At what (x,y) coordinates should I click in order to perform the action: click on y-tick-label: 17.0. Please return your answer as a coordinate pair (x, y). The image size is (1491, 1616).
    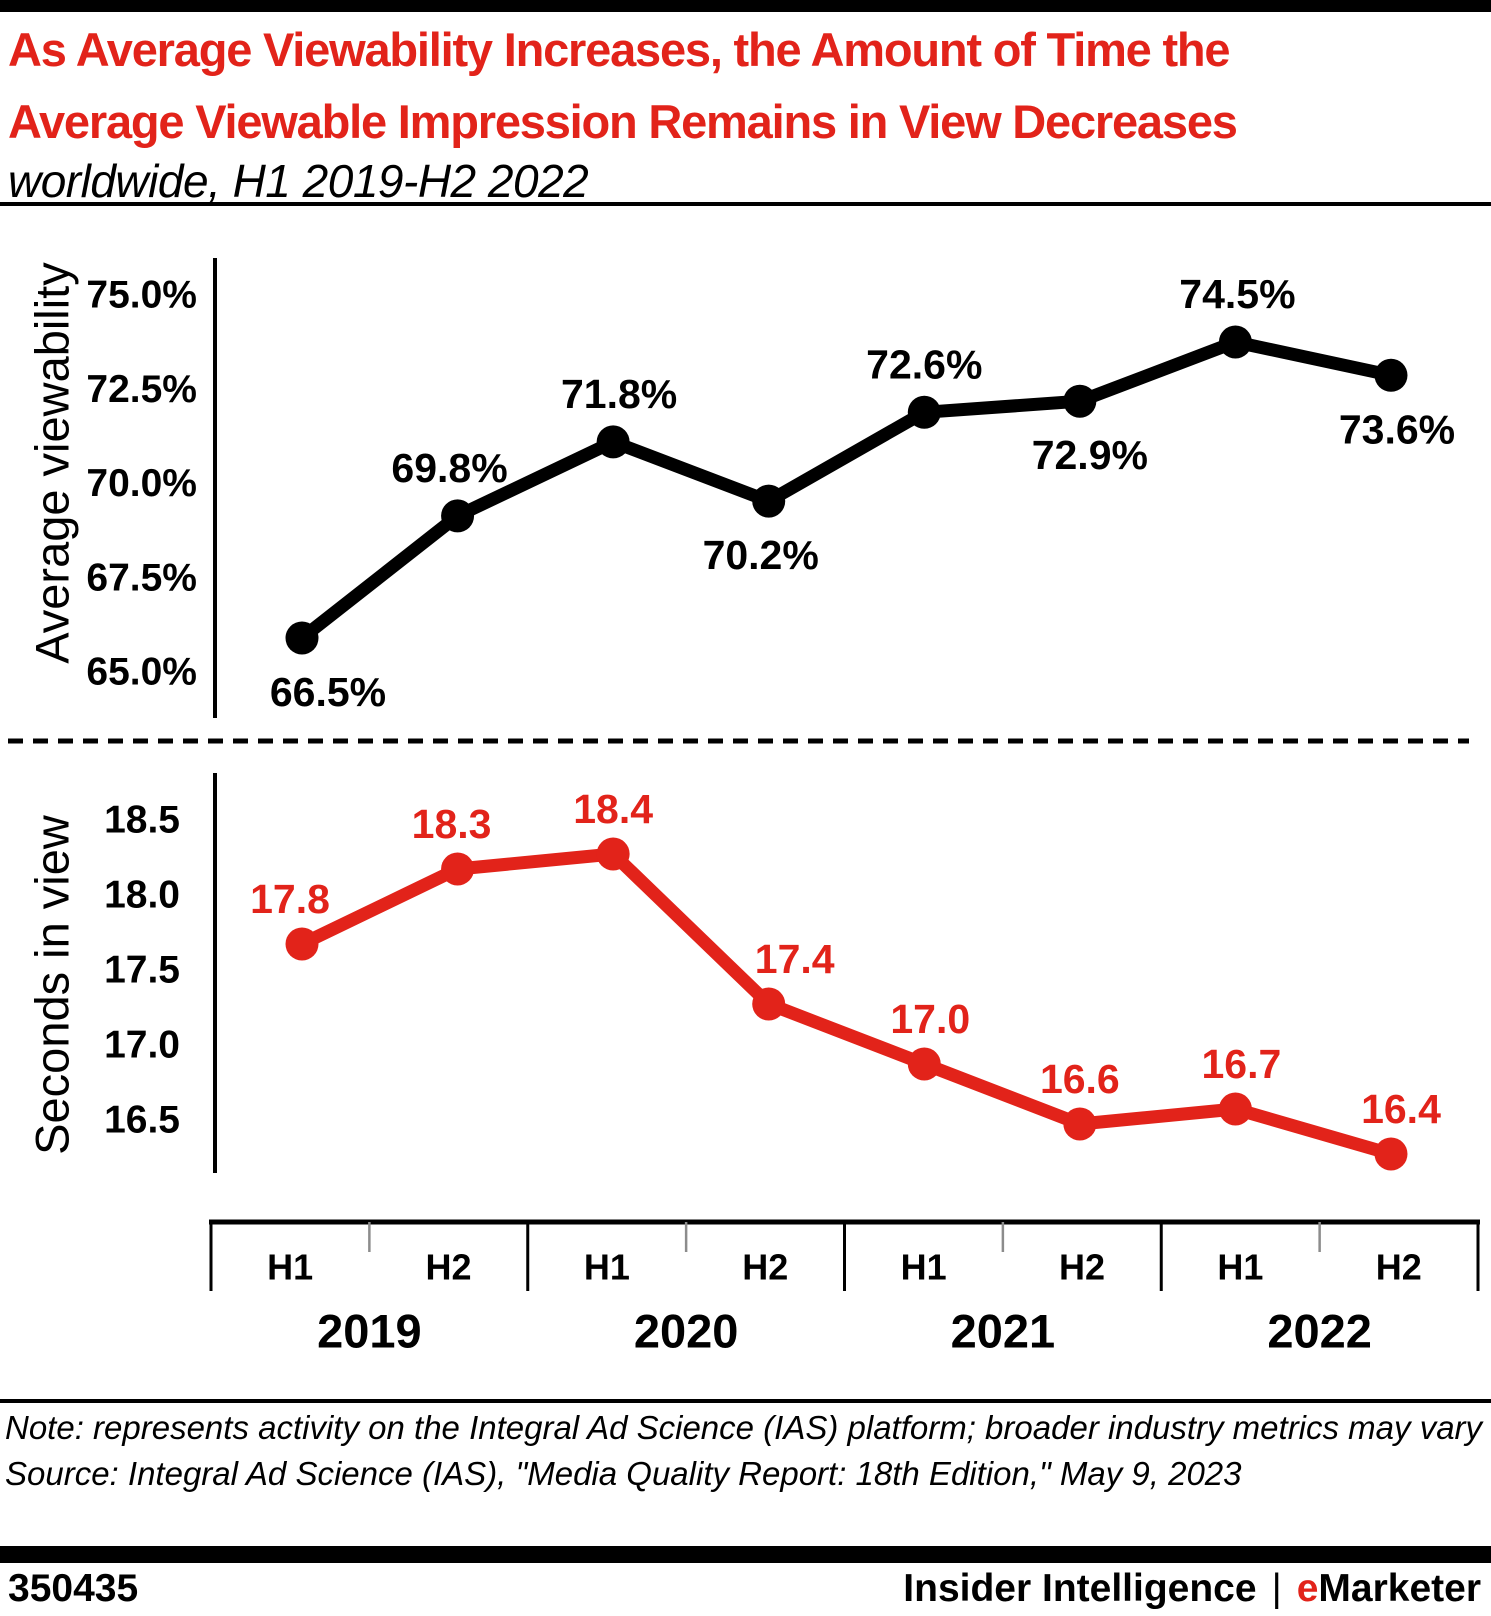
    Looking at the image, I should click on (142, 1045).